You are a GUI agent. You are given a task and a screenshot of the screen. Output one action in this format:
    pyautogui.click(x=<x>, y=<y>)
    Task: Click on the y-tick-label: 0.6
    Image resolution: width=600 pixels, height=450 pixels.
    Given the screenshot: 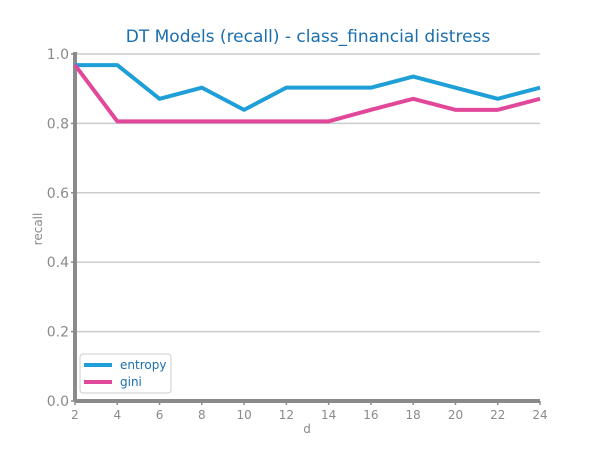 What is the action you would take?
    pyautogui.click(x=58, y=194)
    